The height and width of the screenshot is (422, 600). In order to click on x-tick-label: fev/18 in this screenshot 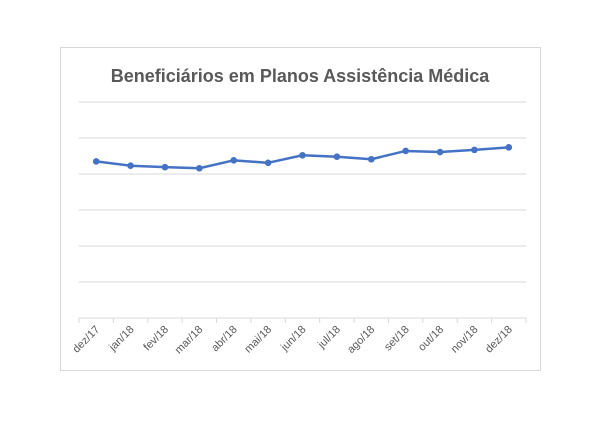, I will do `click(156, 339)`.